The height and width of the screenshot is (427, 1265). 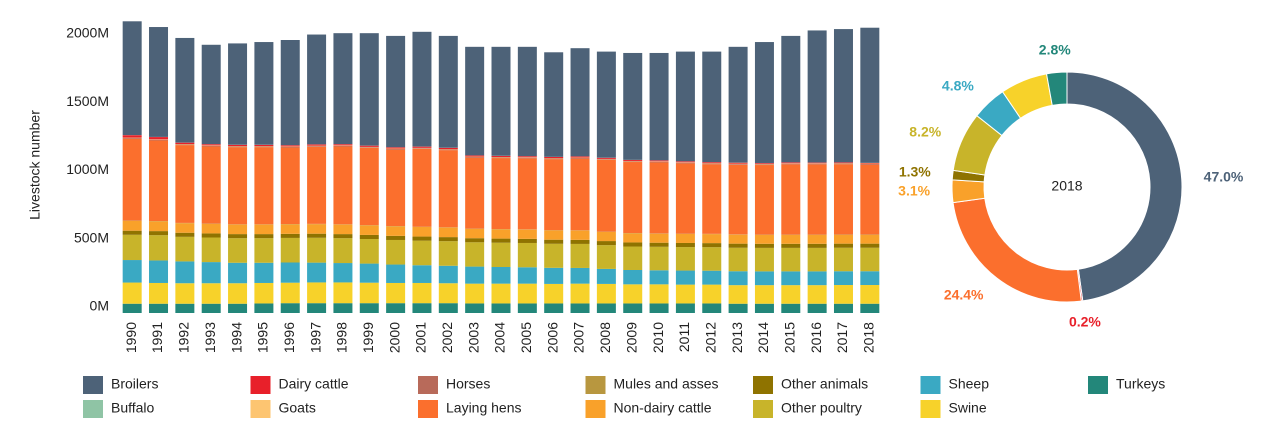 What do you see at coordinates (394, 337) in the screenshot?
I see `x-tick-label: 2000` at bounding box center [394, 337].